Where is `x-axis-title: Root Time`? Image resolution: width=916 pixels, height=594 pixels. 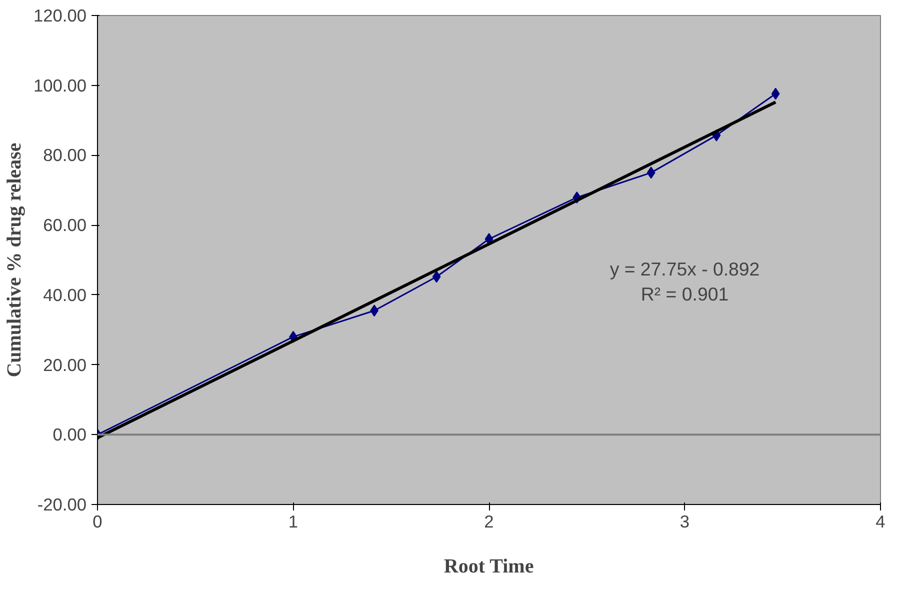
x-axis-title: Root Time is located at coordinates (489, 567).